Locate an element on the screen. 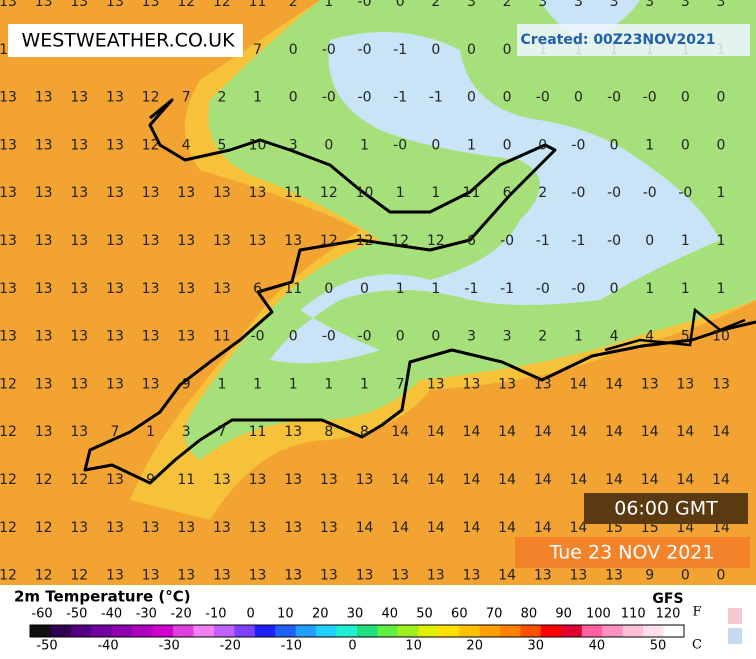  f-label: -10 is located at coordinates (215, 614).